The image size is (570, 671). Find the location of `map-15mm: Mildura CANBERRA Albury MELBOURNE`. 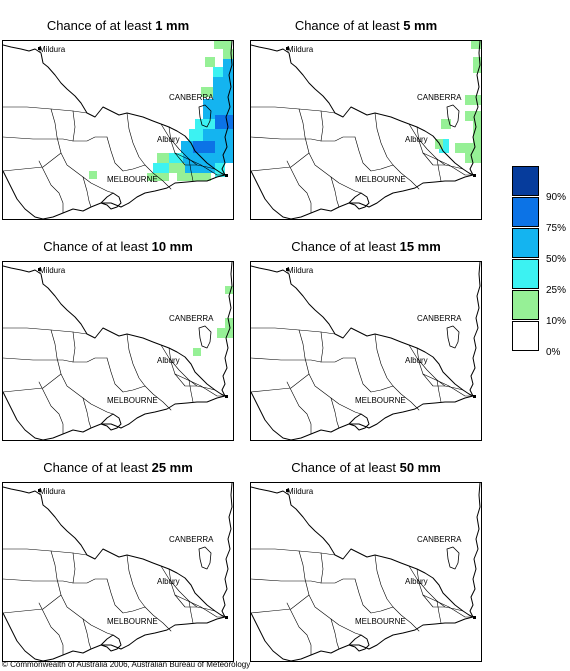

map-15mm: Mildura CANBERRA Albury MELBOURNE is located at coordinates (366, 351).